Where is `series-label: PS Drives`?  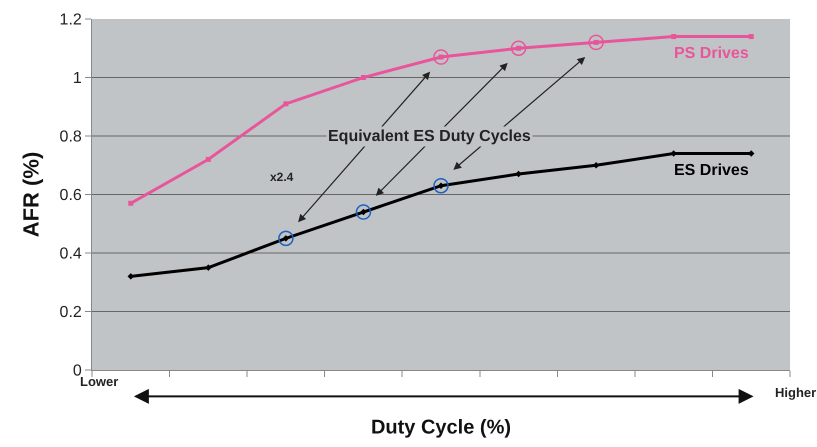 series-label: PS Drives is located at coordinates (711, 53).